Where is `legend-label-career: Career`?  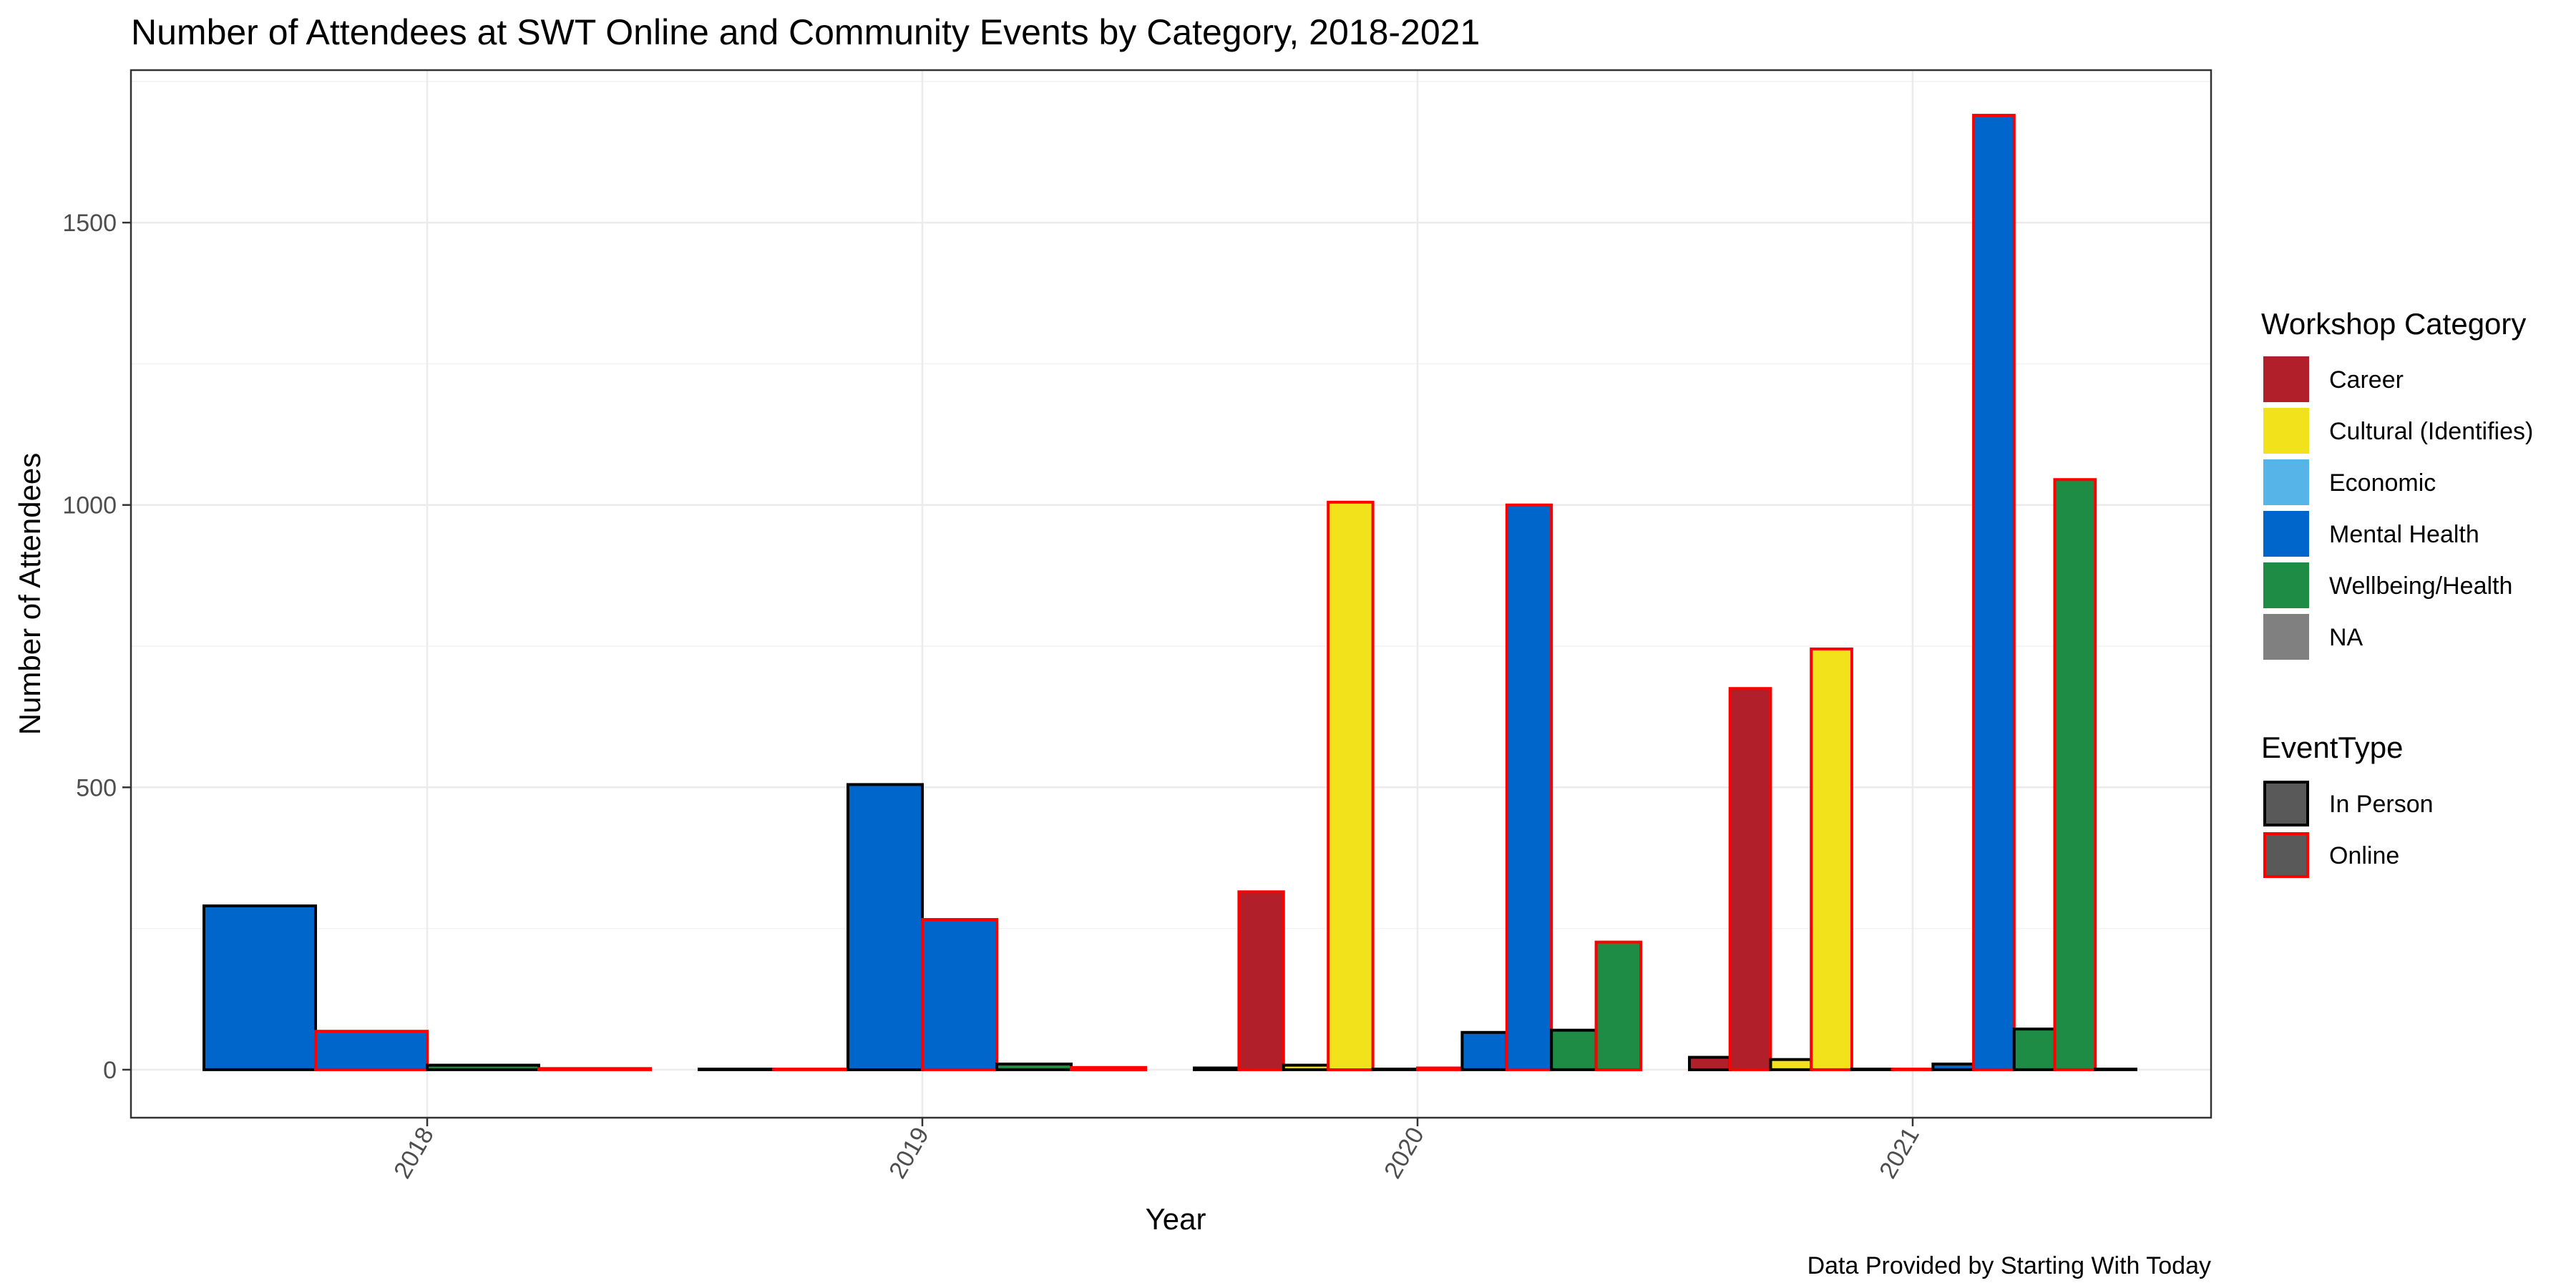 legend-label-career: Career is located at coordinates (2366, 380).